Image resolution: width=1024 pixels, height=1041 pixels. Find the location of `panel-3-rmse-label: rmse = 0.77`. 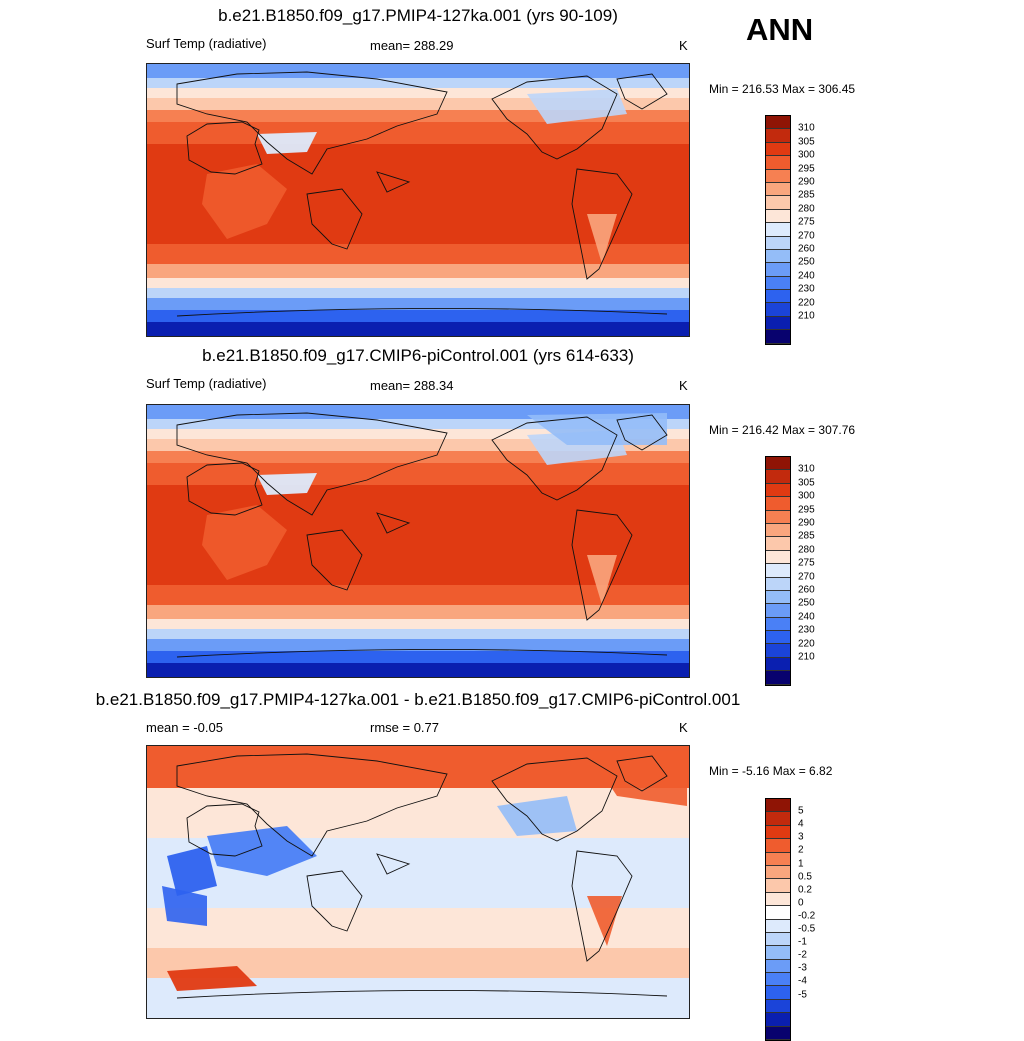

panel-3-rmse-label: rmse = 0.77 is located at coordinates (405, 727).